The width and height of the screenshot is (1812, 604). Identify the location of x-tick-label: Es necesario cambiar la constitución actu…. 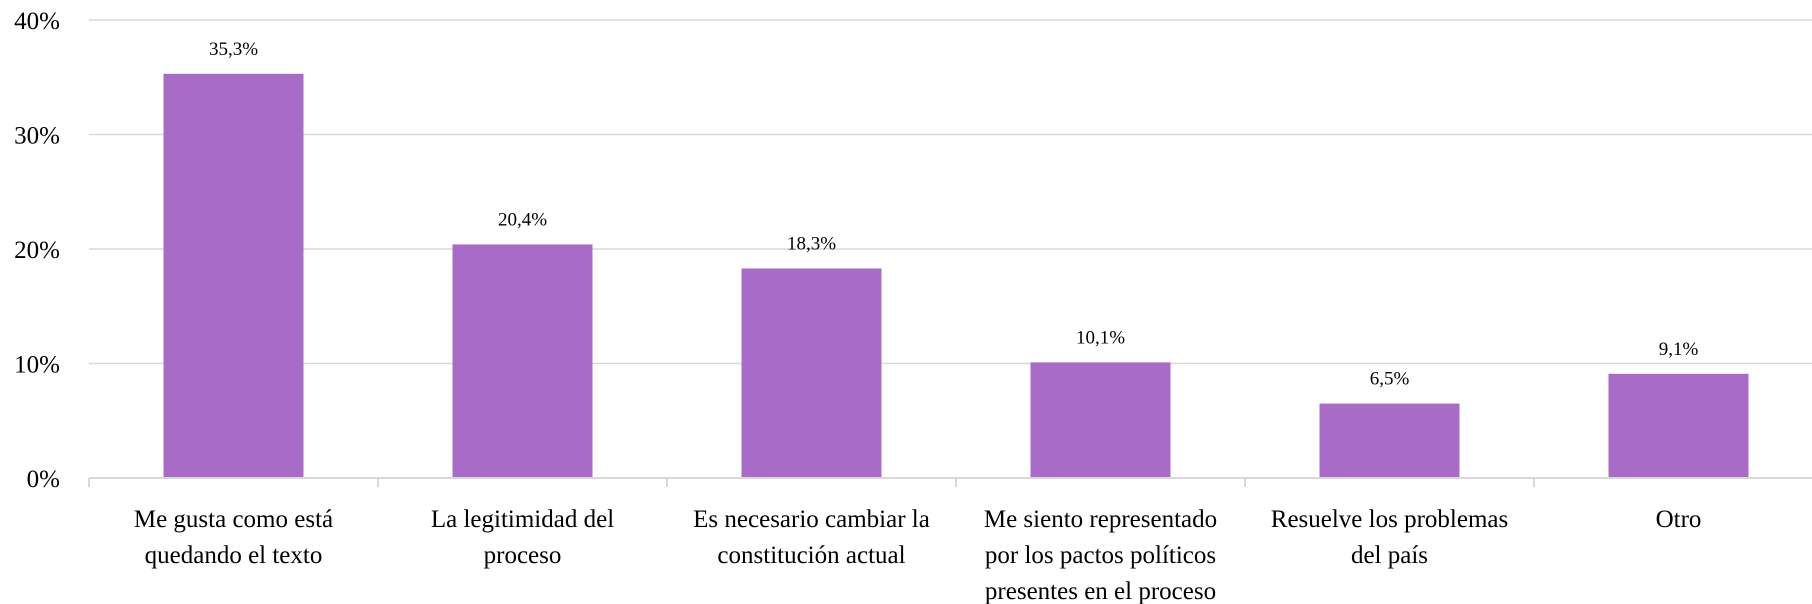
(811, 537).